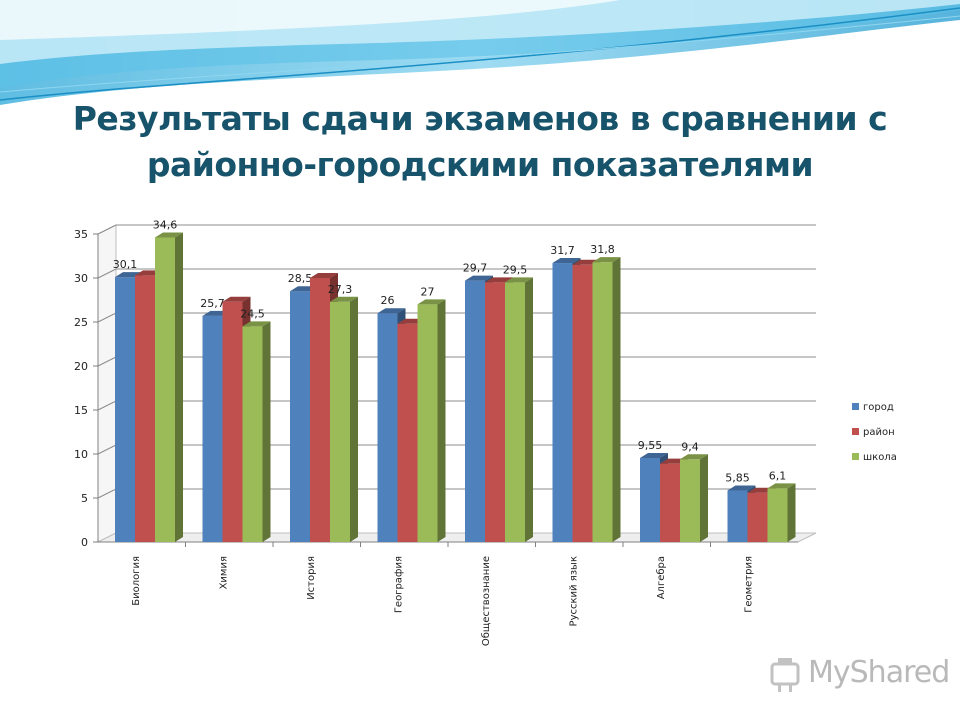  I want to click on header-wave-decoration, so click(480, 52).